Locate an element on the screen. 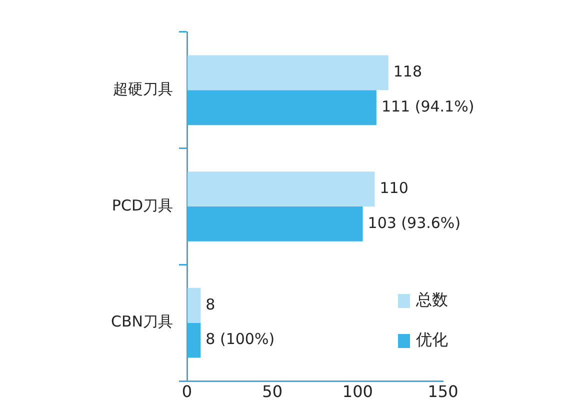 This screenshot has width=580, height=414. data-label: 8 is located at coordinates (211, 304).